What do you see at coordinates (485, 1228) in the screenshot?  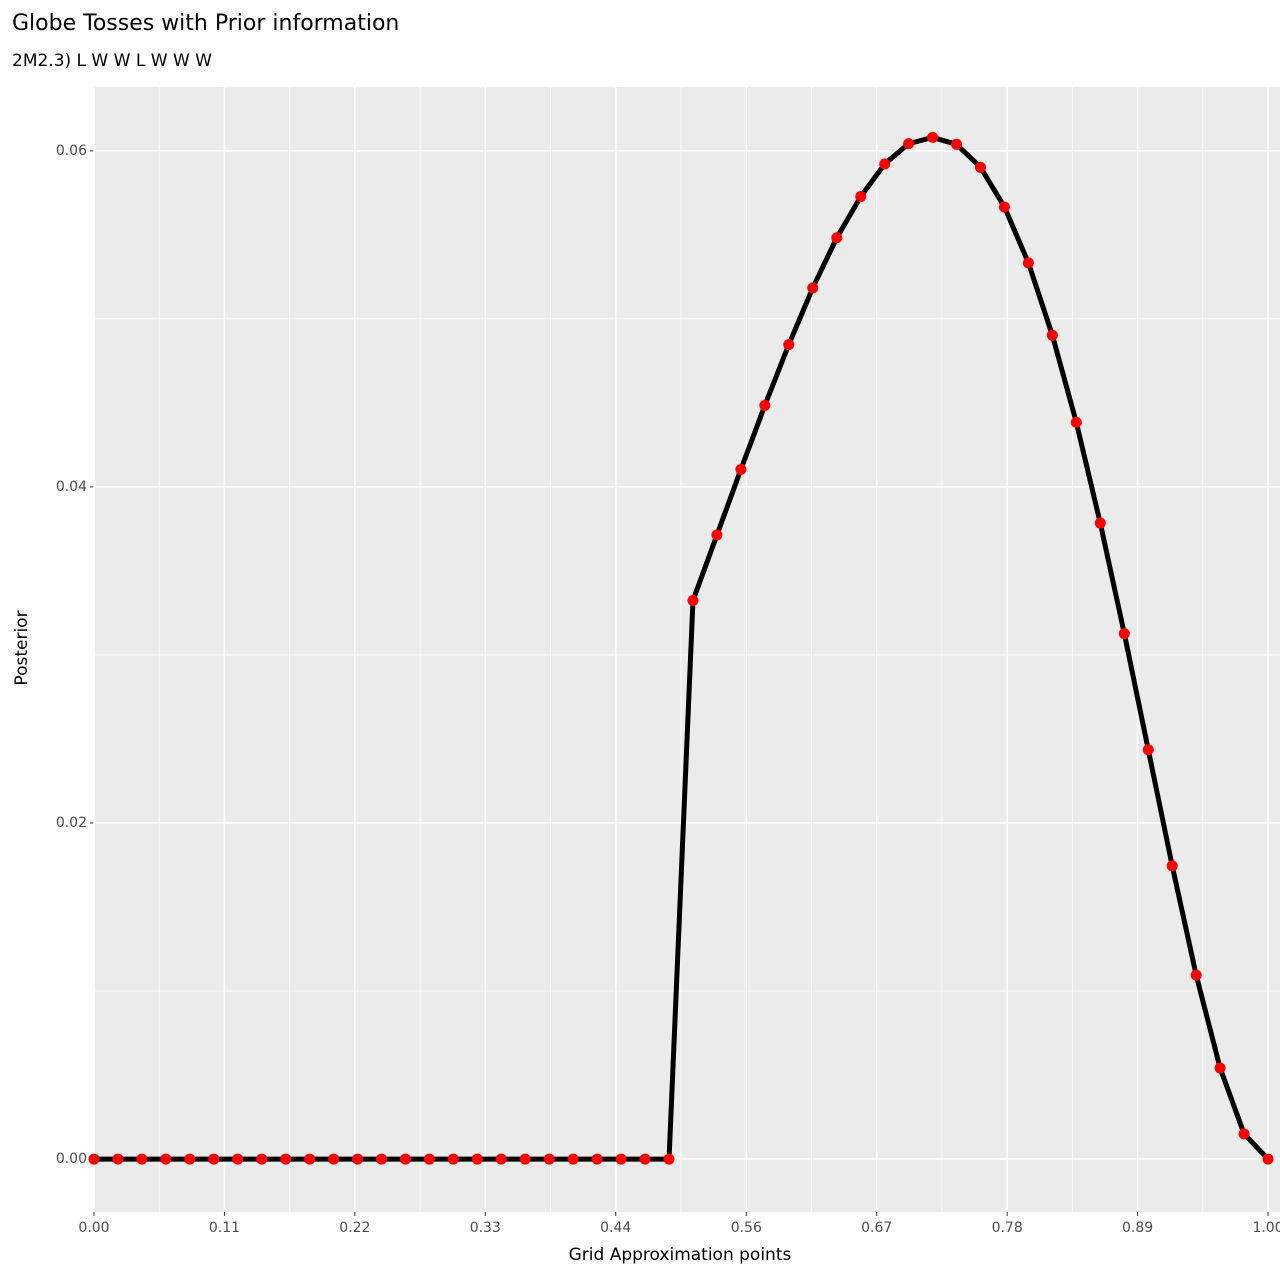 I see `x-tick-label: 0.33` at bounding box center [485, 1228].